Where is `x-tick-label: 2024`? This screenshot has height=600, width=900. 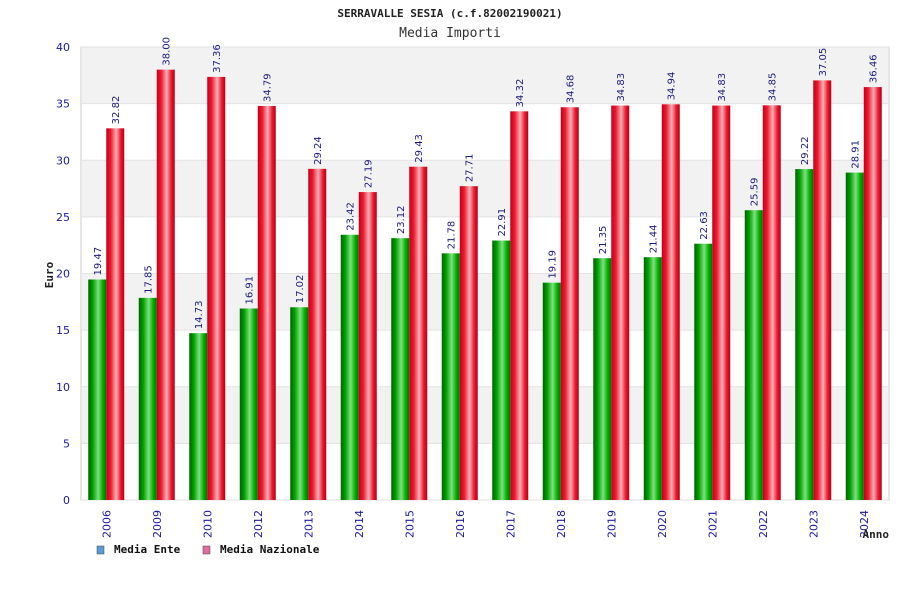 x-tick-label: 2024 is located at coordinates (864, 524).